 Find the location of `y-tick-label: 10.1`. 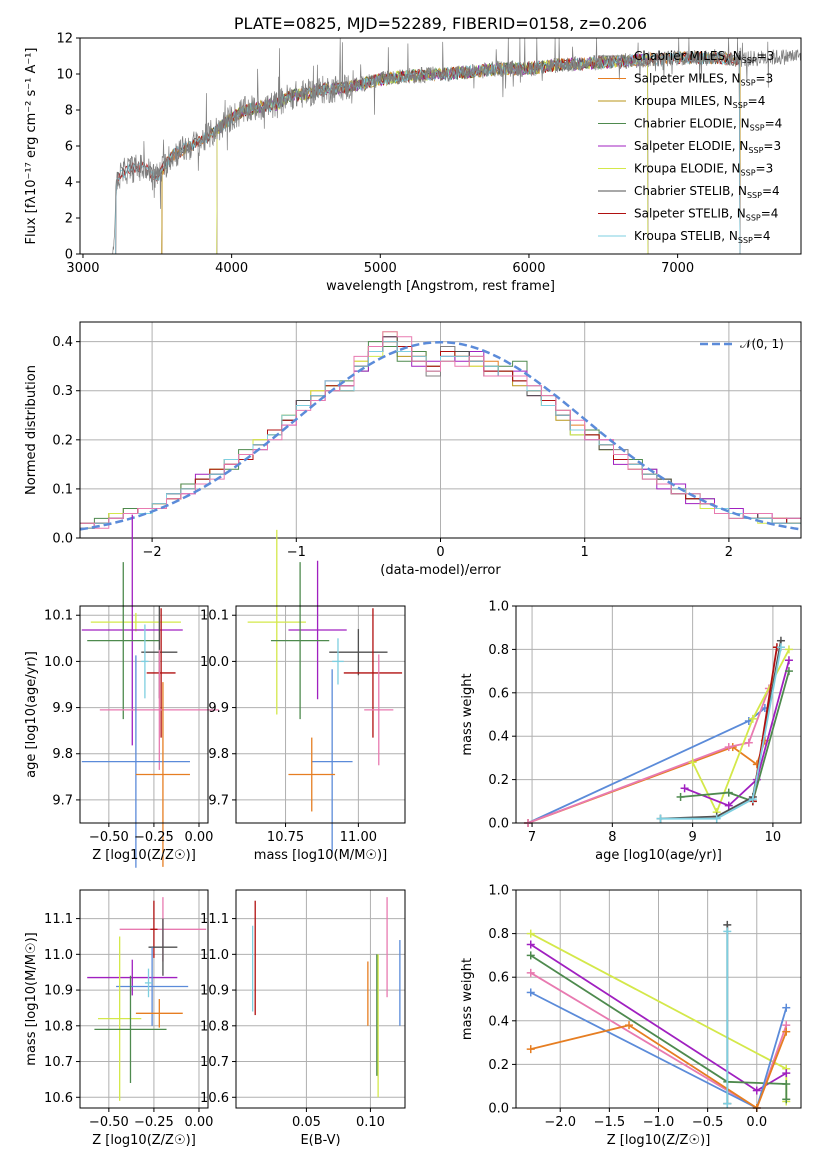

y-tick-label: 10.1 is located at coordinates (214, 616).